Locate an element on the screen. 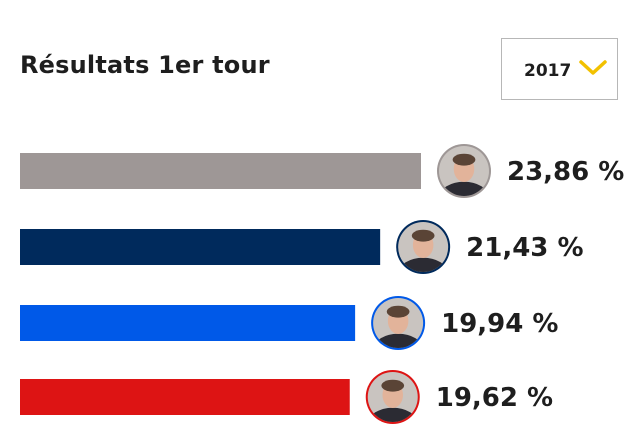  value-label: 19,62 % is located at coordinates (494, 398).